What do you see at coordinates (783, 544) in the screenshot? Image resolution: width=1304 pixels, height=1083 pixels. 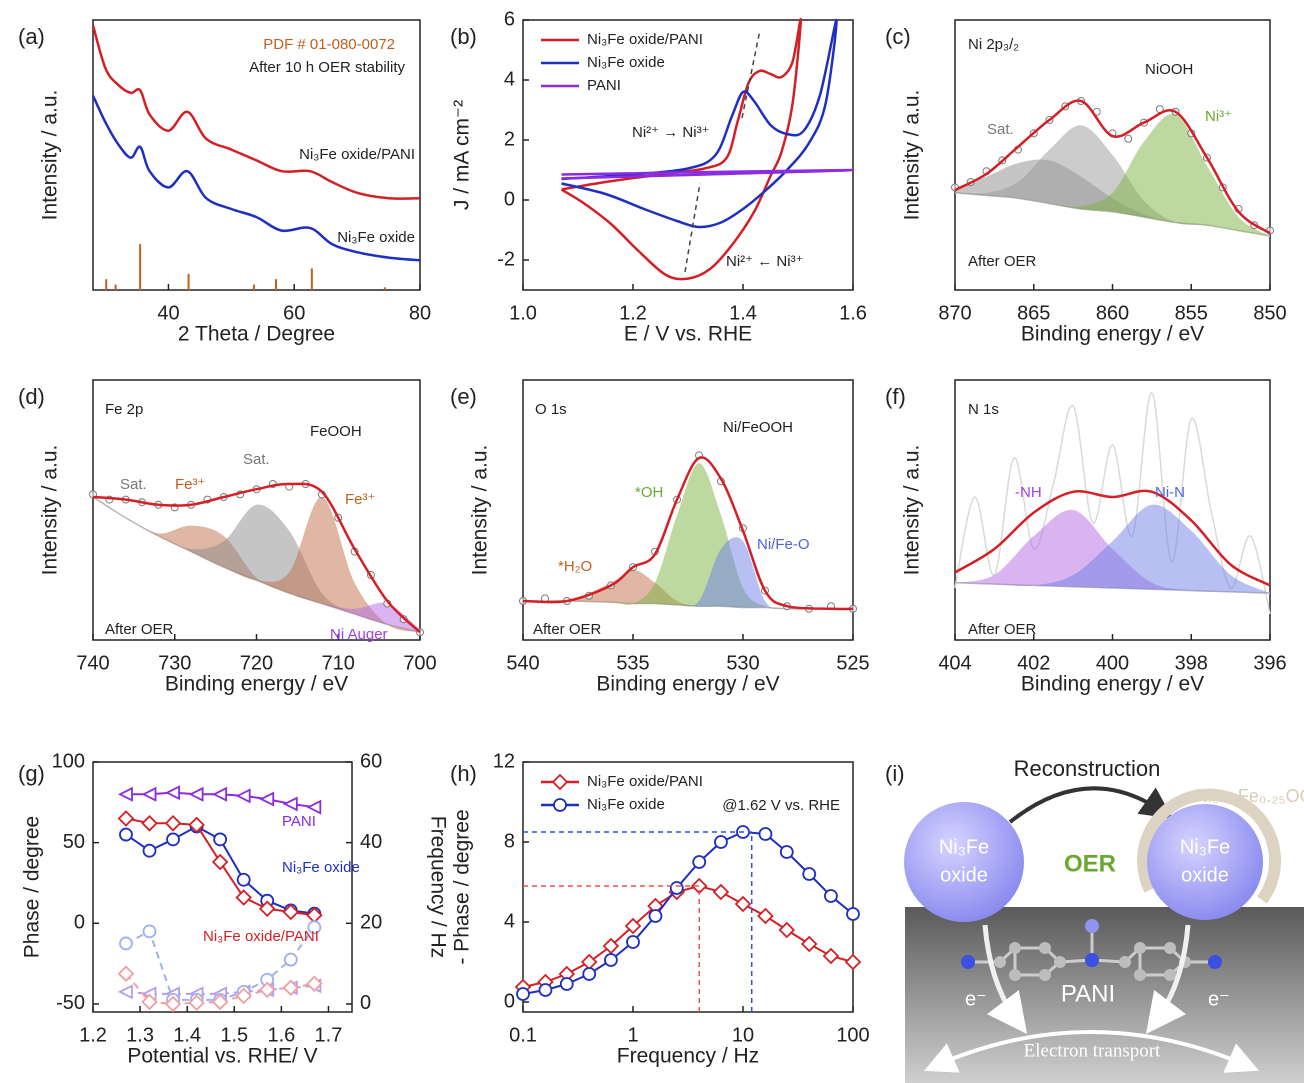 I see `annotation: Ni/Fe-O` at bounding box center [783, 544].